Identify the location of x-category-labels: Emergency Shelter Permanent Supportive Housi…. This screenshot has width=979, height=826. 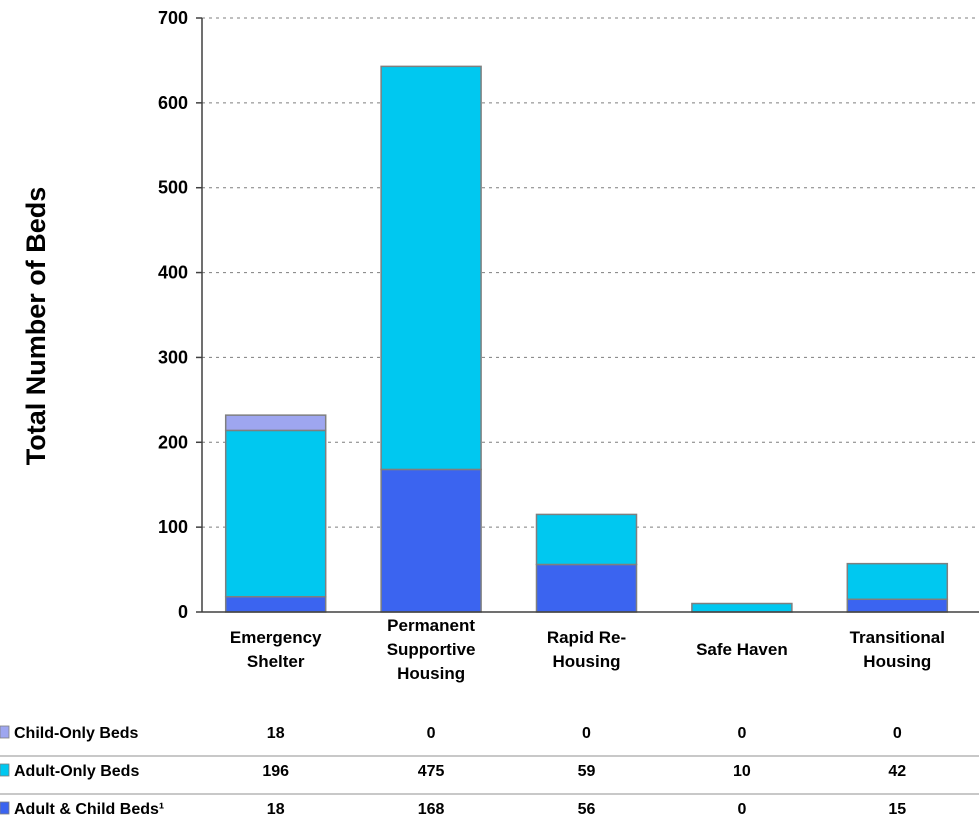
(587, 649).